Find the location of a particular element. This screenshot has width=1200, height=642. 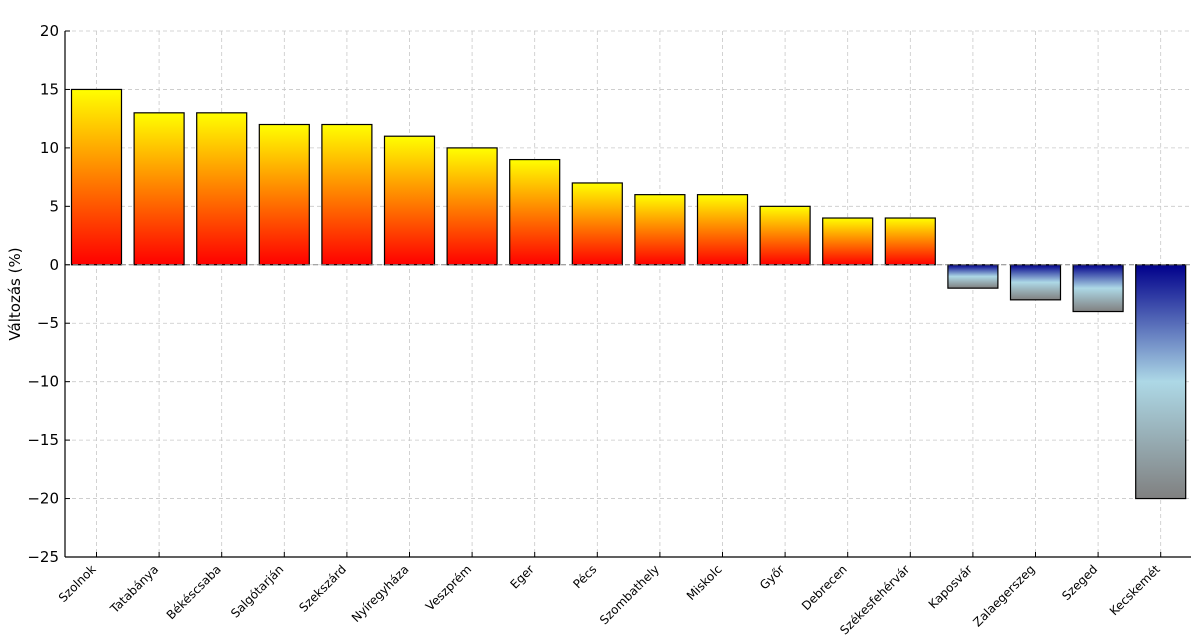

bar-Eger is located at coordinates (535, 212).